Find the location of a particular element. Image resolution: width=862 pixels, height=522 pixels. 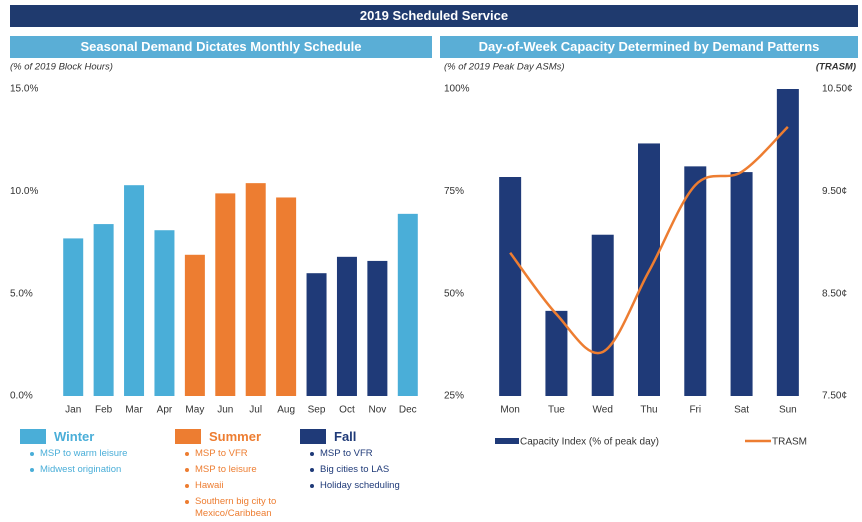

y-tick-label: 75% is located at coordinates (454, 191).